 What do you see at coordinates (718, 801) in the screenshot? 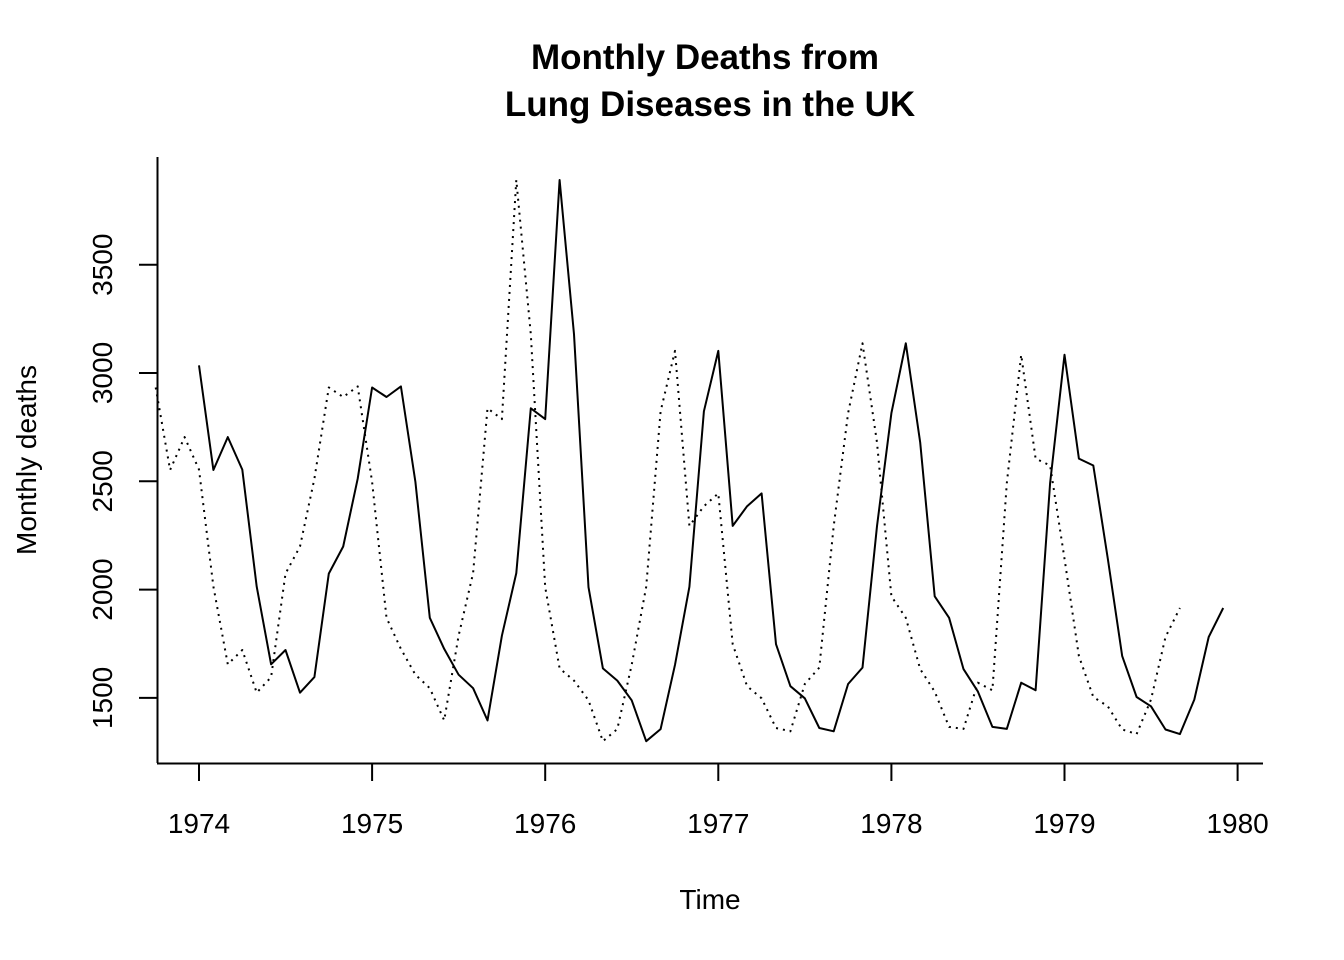
I see `x-axis-ticks: 1974 1975 1976 1977 1978 1979 1980` at bounding box center [718, 801].